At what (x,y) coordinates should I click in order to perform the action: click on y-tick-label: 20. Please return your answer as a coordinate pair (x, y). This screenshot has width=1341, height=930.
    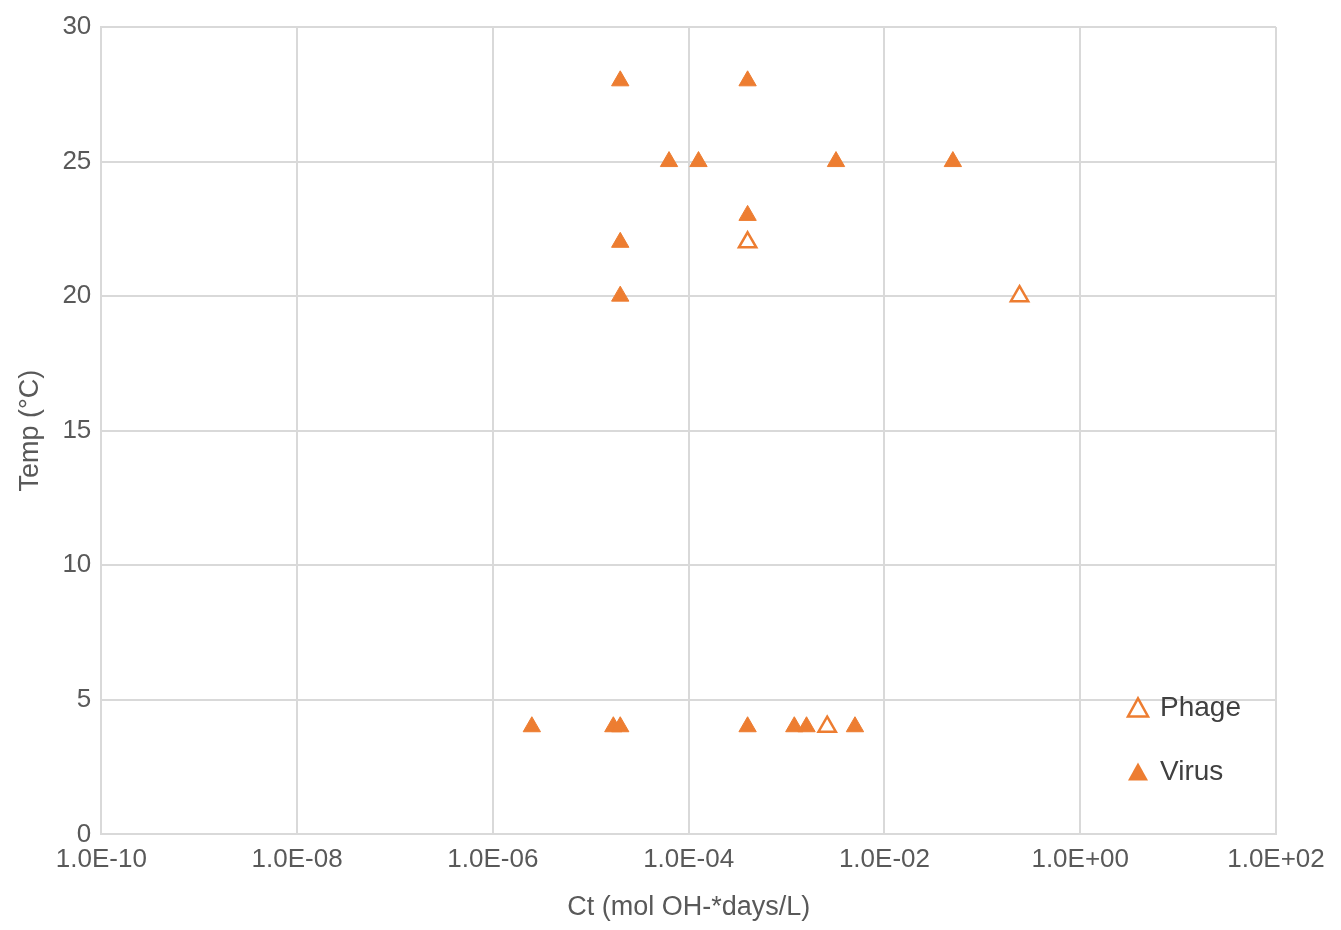
    Looking at the image, I should click on (77, 294).